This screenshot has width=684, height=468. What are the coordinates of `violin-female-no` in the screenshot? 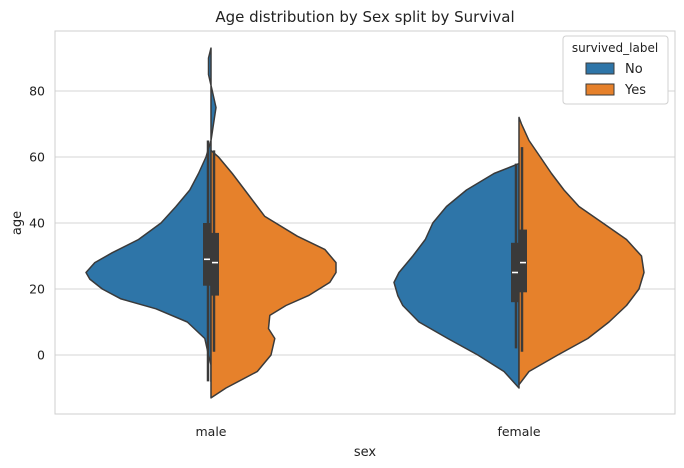 It's located at (456, 275).